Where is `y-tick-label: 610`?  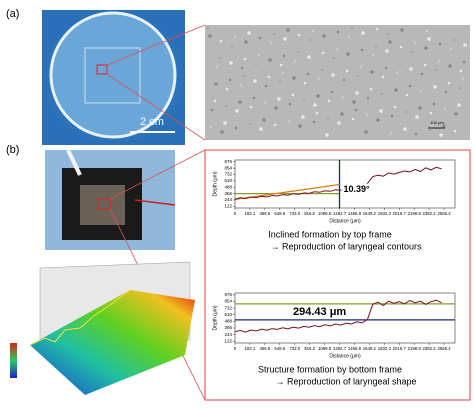 y-tick-label: 610 is located at coordinates (228, 180).